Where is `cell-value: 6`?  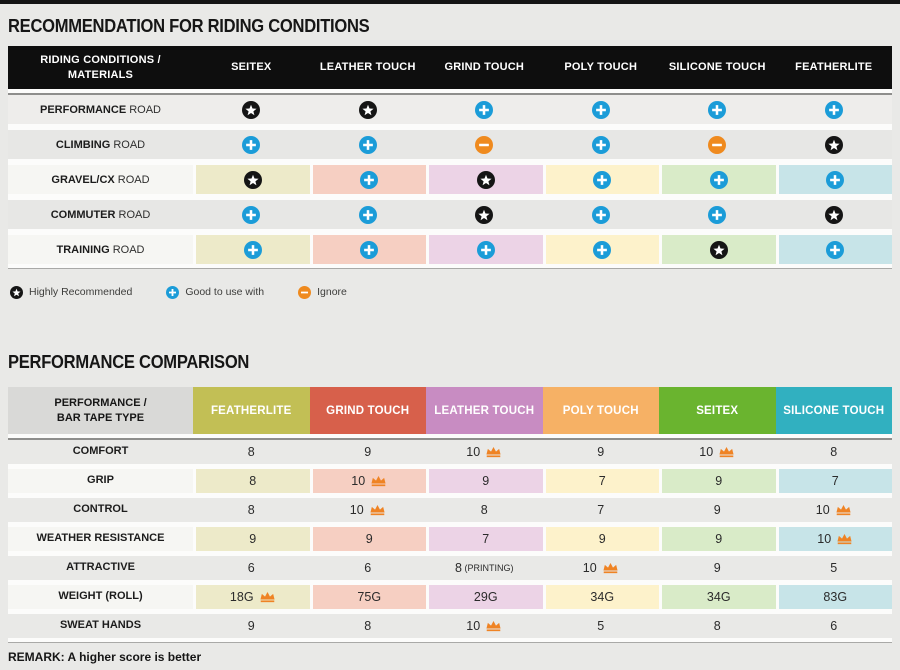
cell-value: 6 is located at coordinates (834, 626).